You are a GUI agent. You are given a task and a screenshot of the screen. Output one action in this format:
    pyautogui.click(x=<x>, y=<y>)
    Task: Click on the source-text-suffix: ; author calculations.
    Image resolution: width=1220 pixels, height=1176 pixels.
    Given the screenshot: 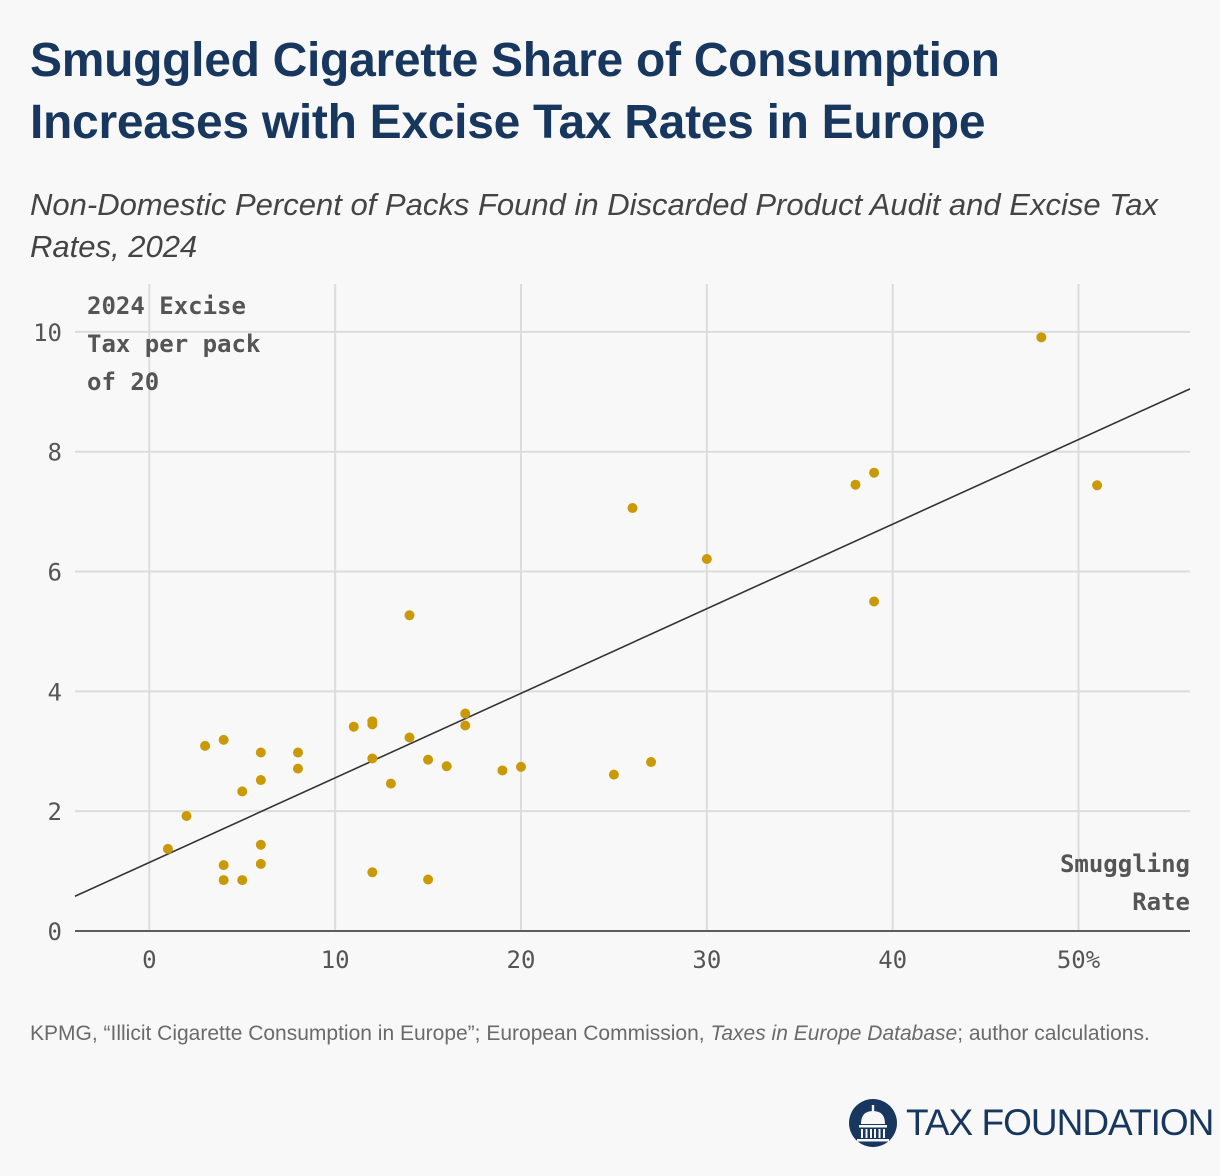 What is the action you would take?
    pyautogui.click(x=1053, y=1033)
    